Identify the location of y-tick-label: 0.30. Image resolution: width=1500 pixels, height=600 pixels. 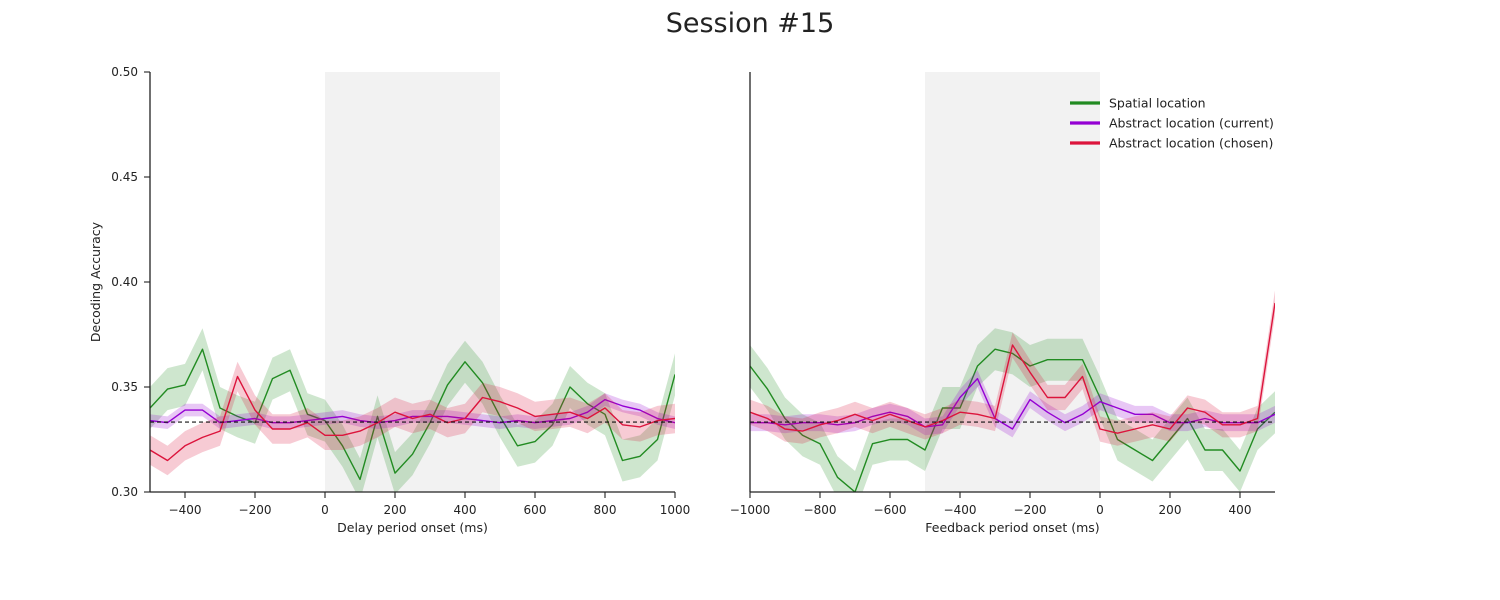
(124, 492).